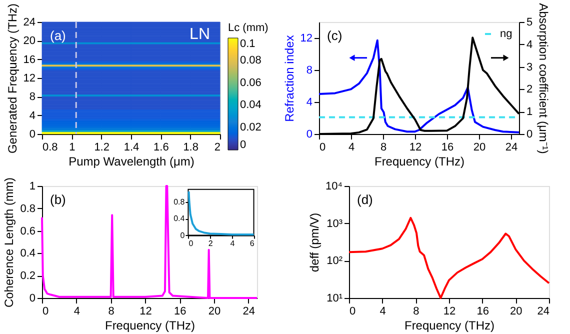  What do you see at coordinates (28, 276) in the screenshot?
I see `y-tick-label: 0.2` at bounding box center [28, 276].